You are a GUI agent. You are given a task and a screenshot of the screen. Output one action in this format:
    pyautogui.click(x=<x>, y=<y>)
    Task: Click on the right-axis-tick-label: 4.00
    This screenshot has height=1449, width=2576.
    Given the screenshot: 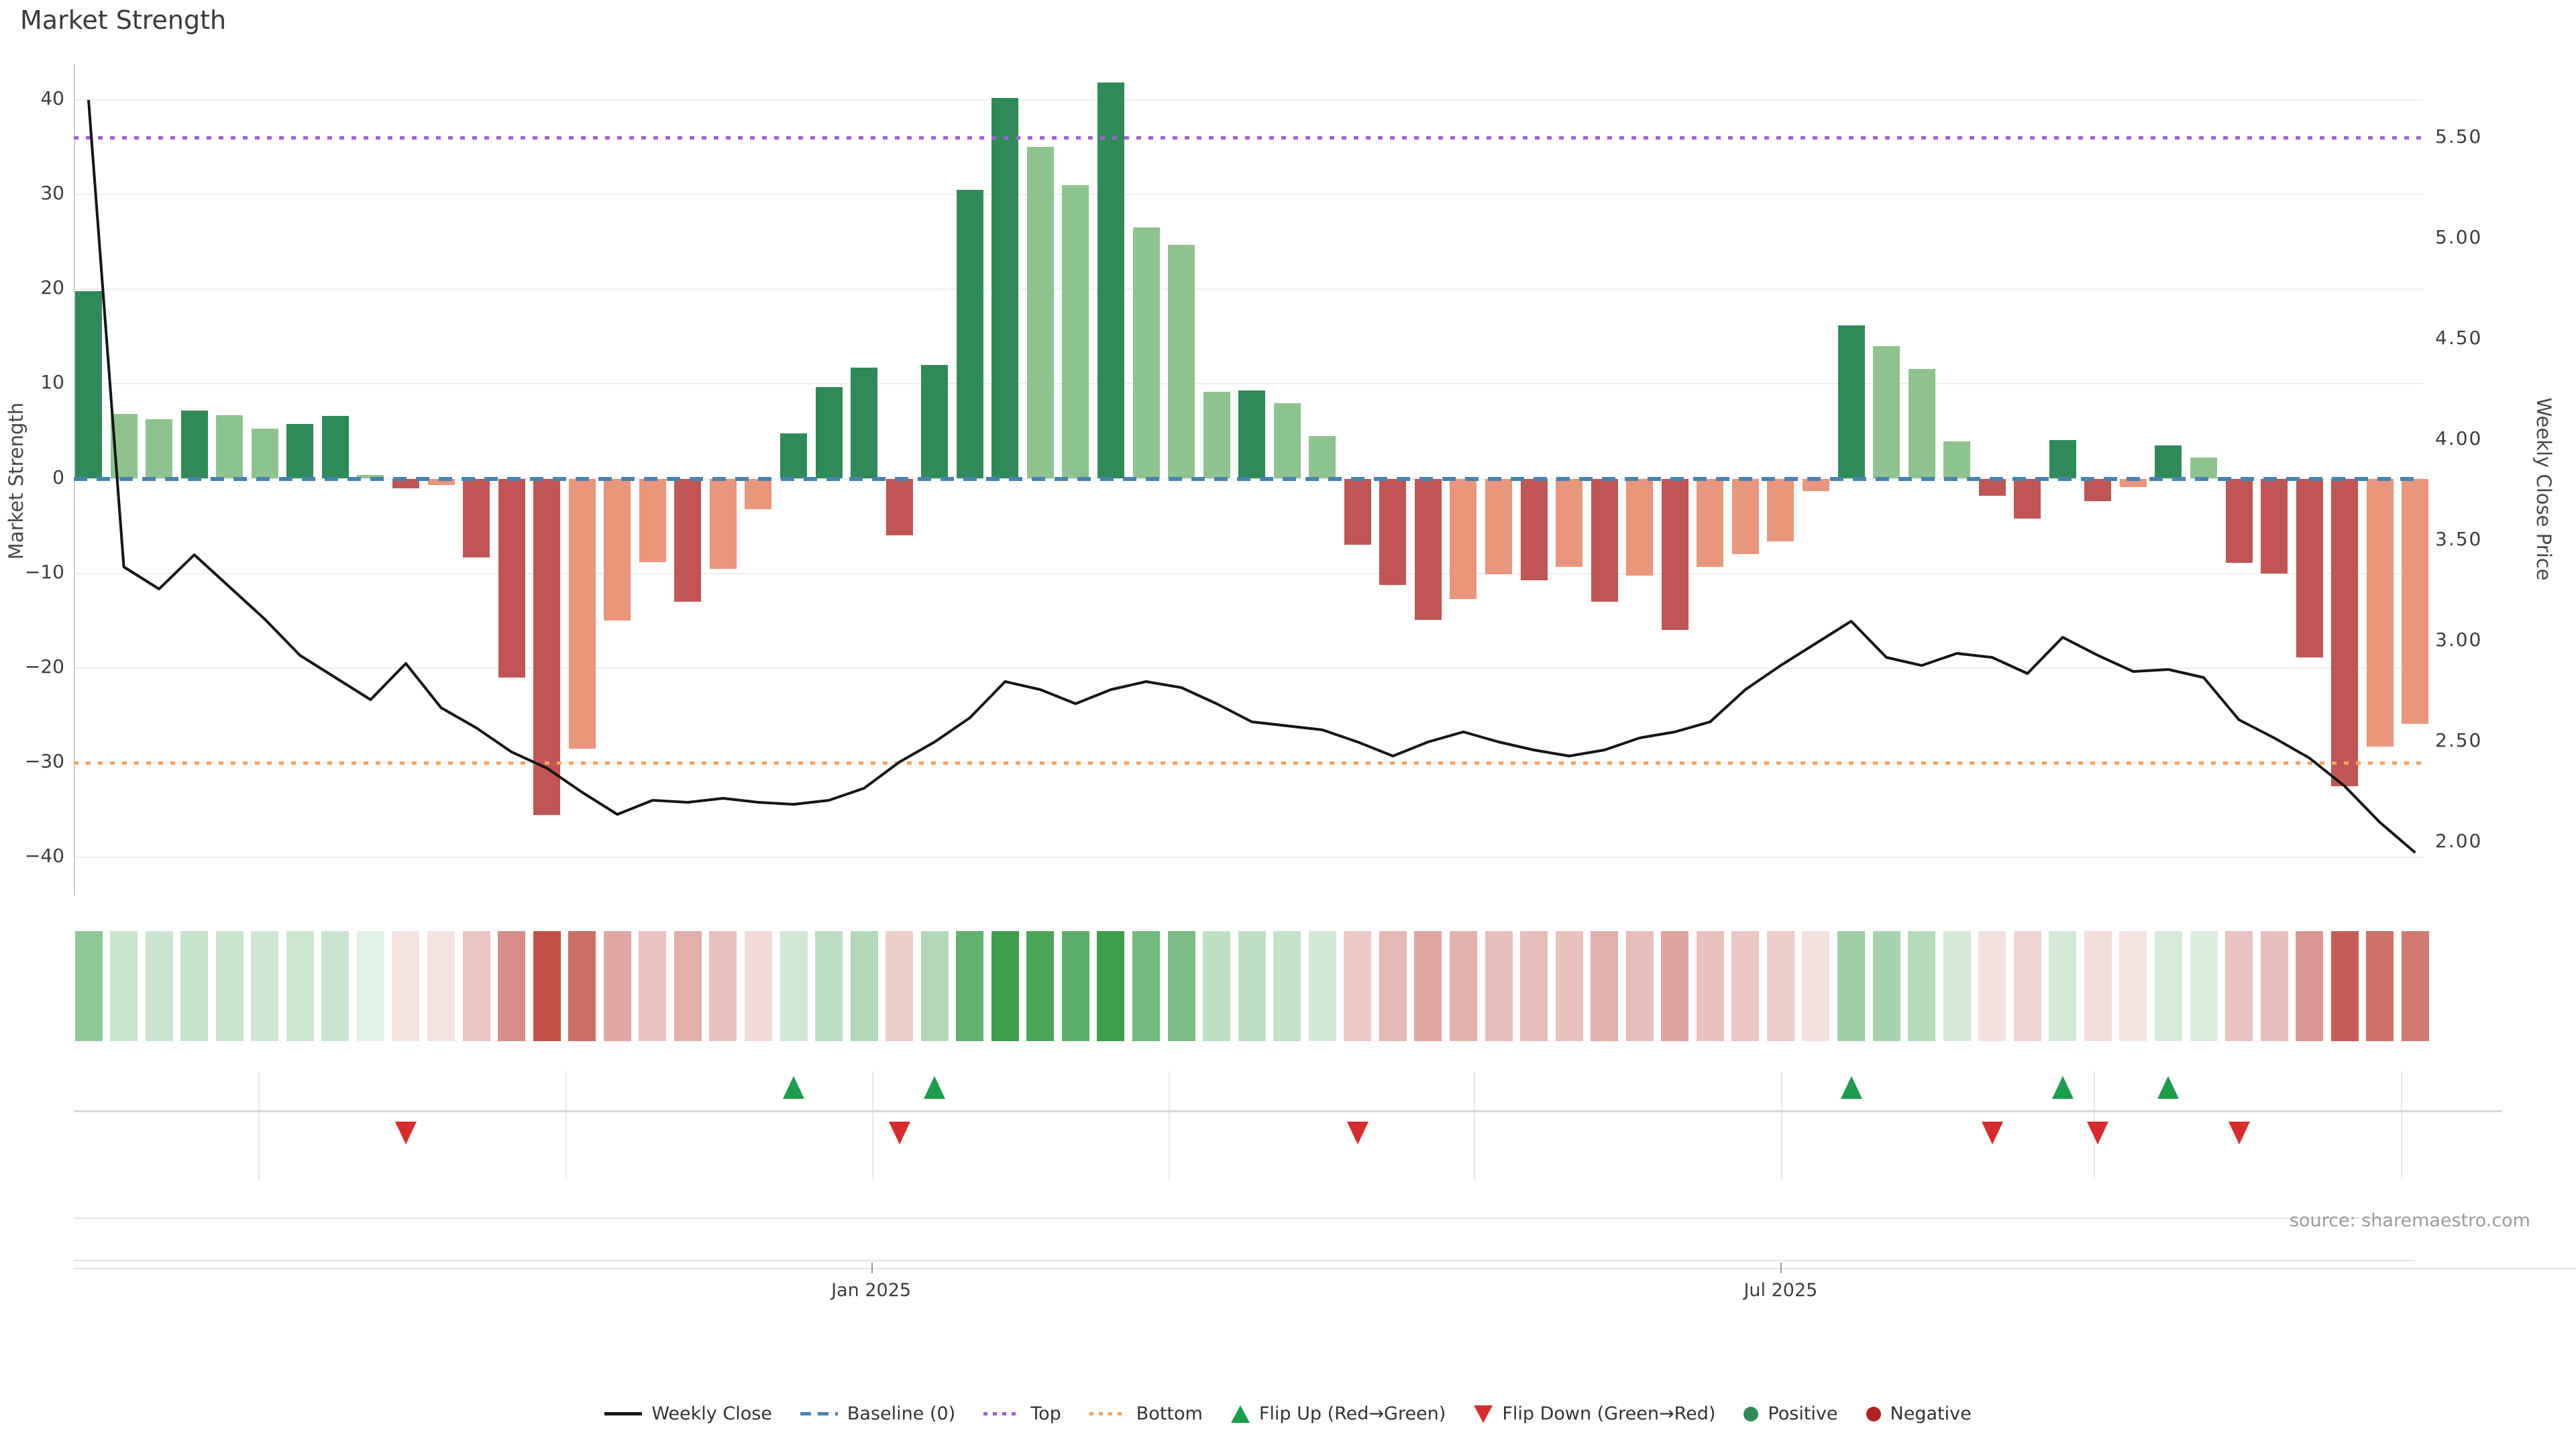 What is the action you would take?
    pyautogui.click(x=2459, y=438)
    